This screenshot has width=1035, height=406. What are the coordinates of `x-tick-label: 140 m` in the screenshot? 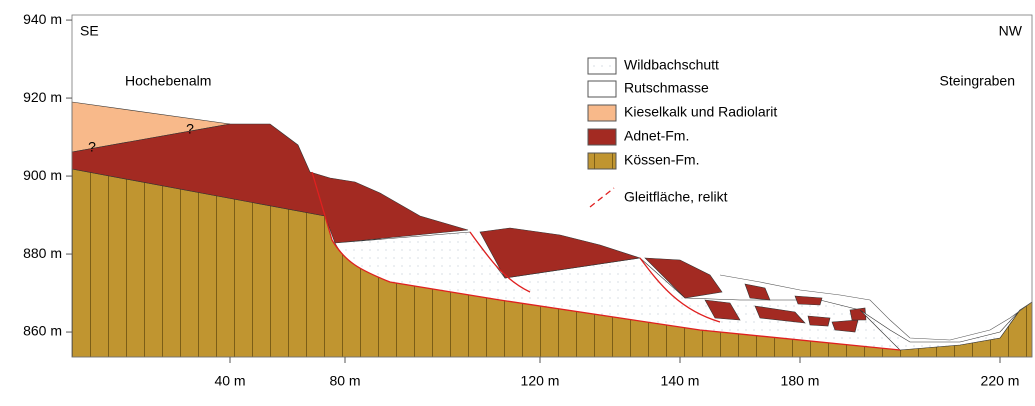 It's located at (680, 381).